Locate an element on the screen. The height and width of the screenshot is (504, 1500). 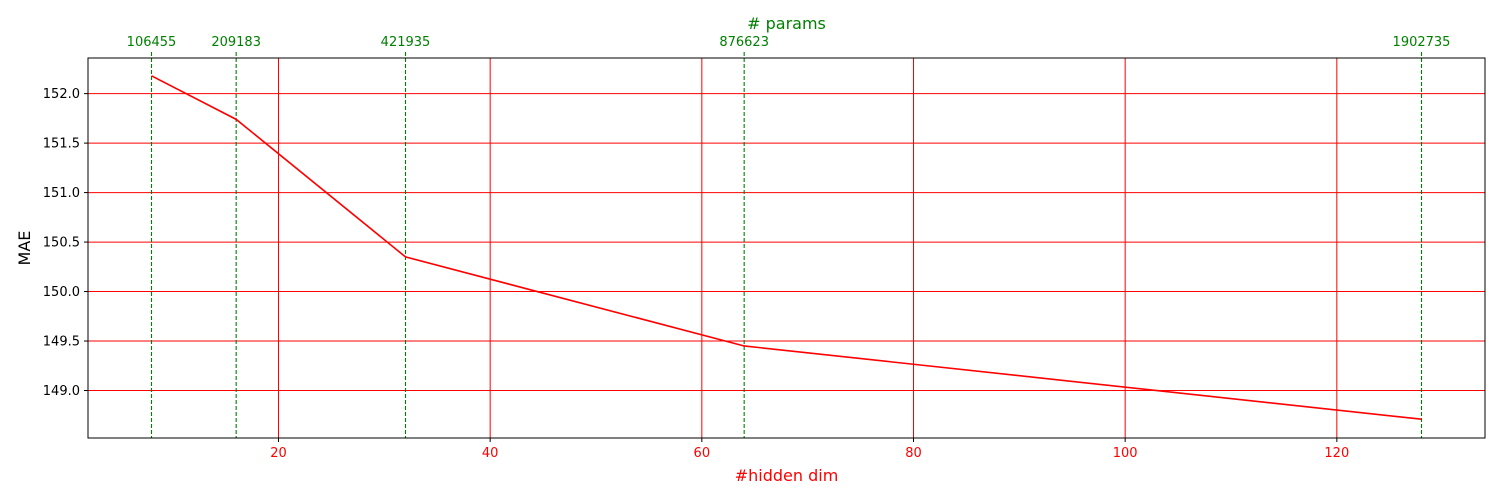
param-count-label: 209183 is located at coordinates (236, 42).